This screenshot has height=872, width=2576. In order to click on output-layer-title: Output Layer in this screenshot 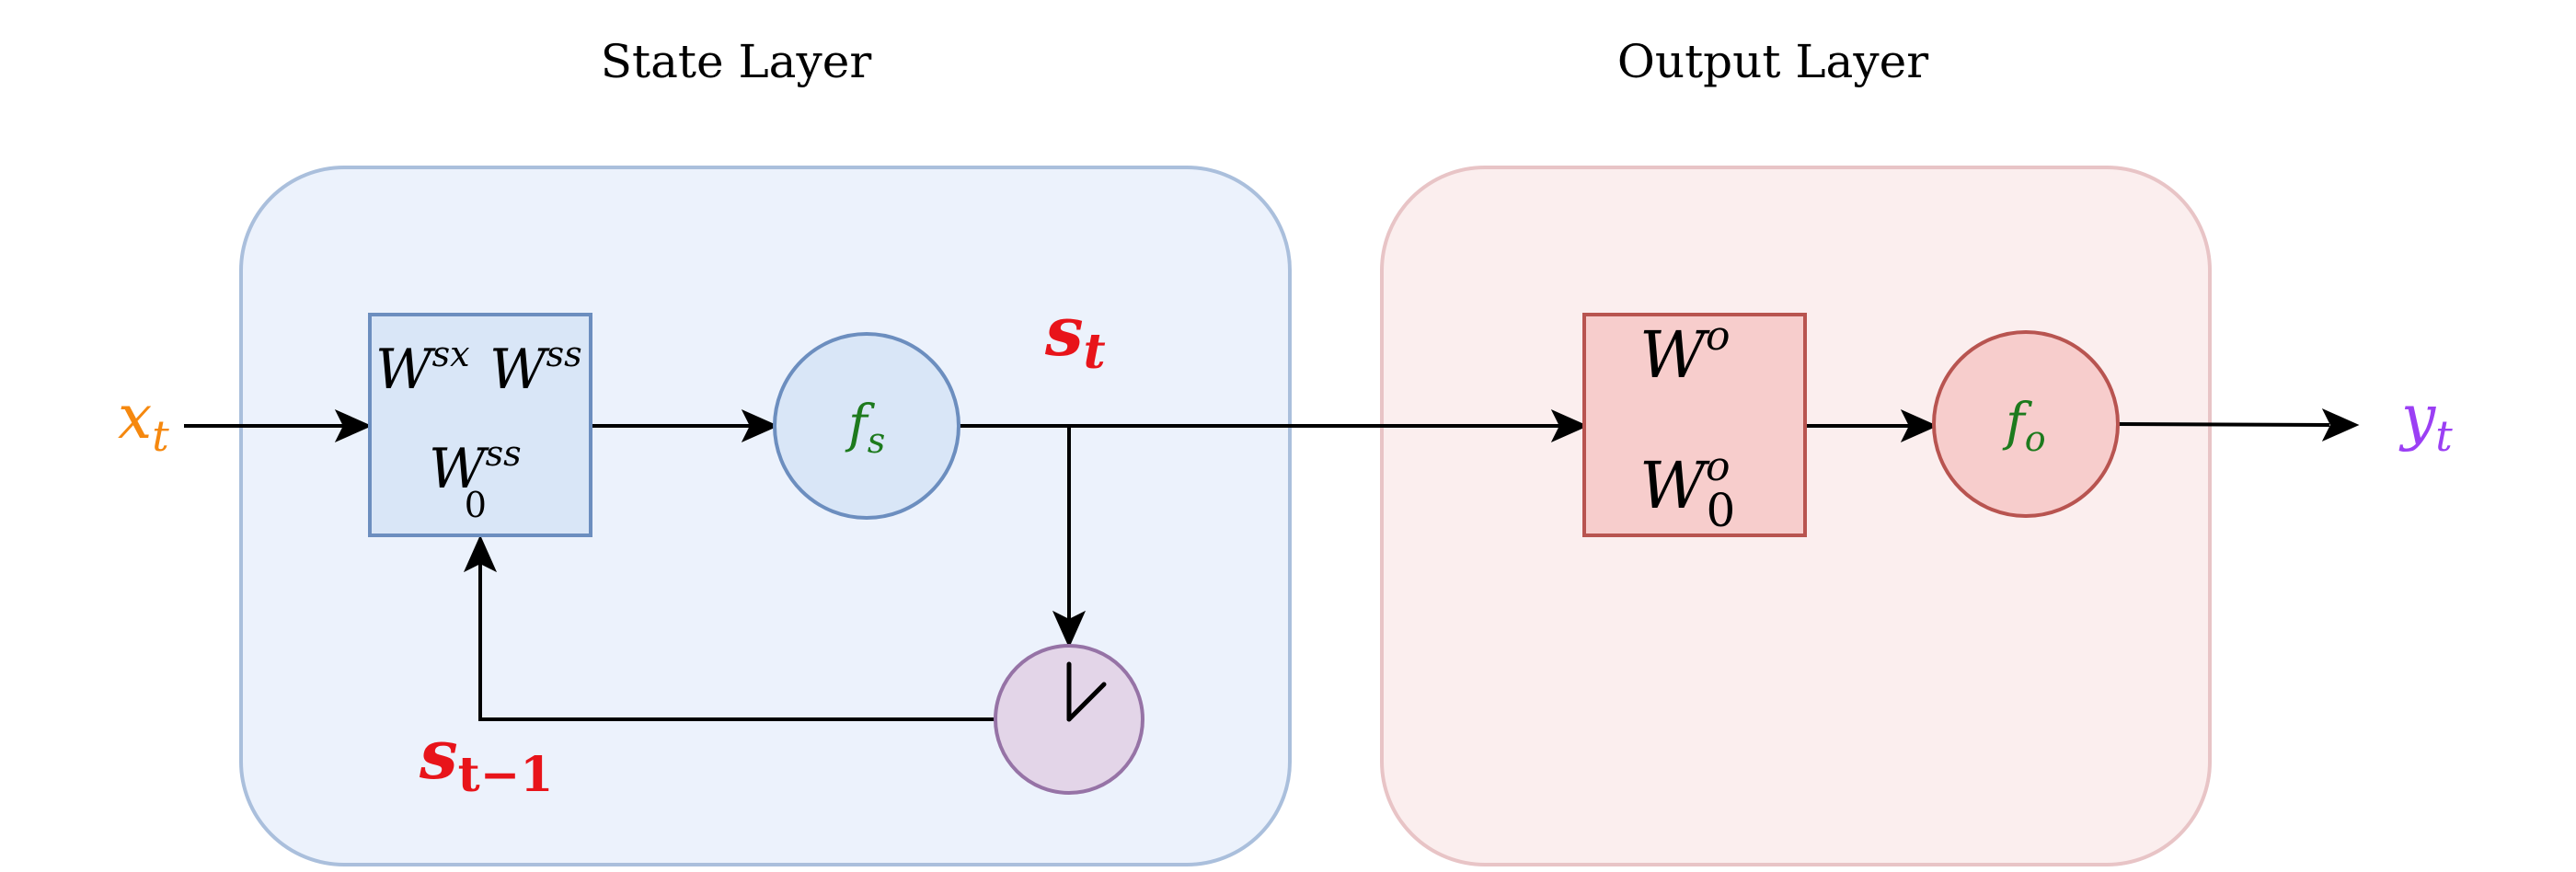, I will do `click(1772, 61)`.